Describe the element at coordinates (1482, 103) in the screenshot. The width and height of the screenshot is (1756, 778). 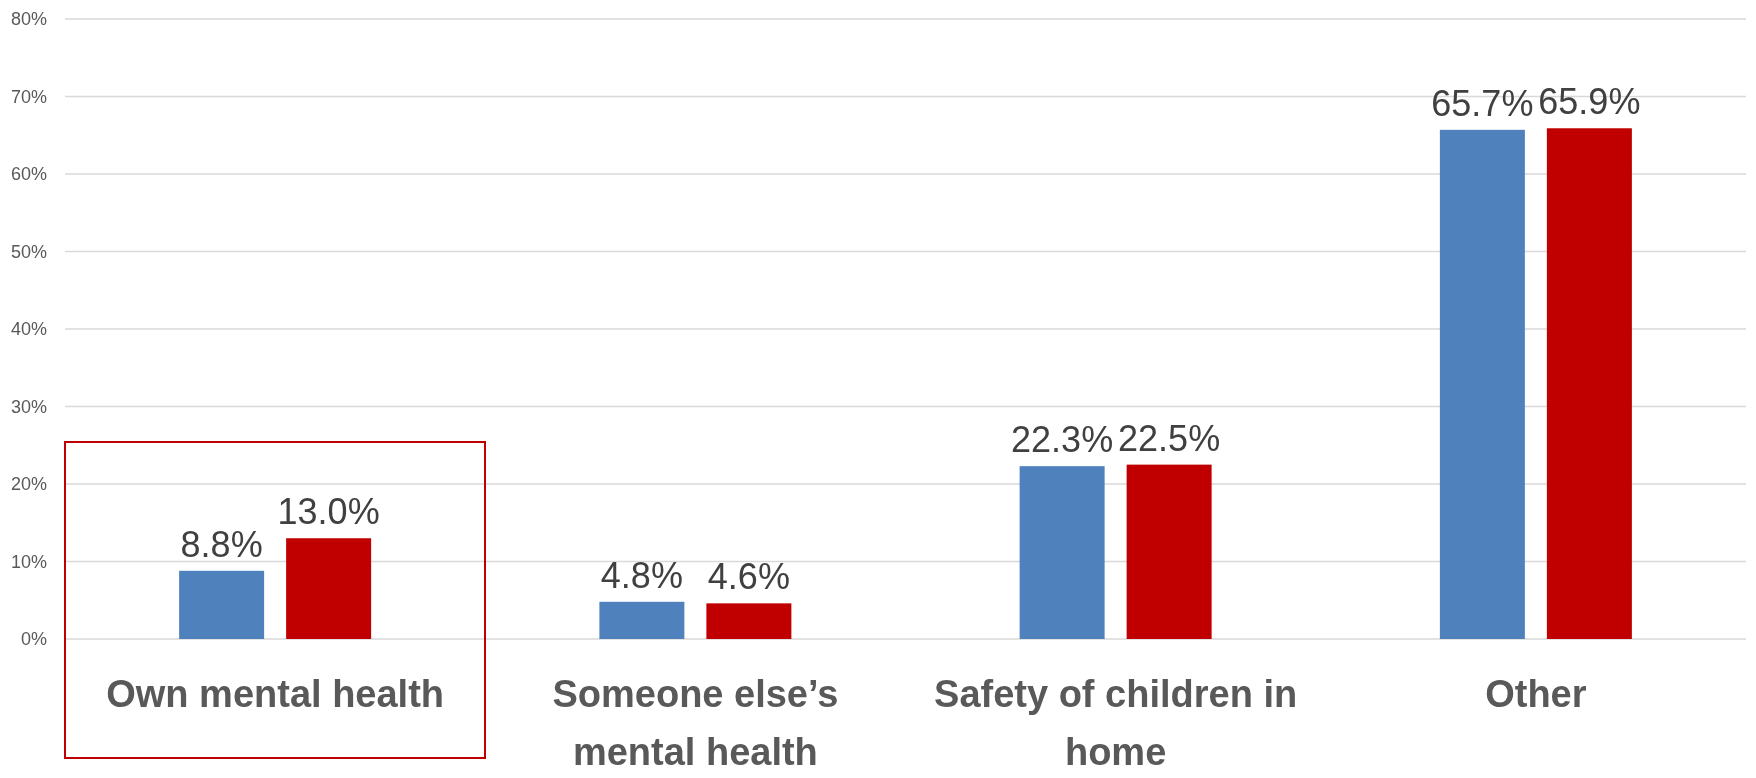
I see `text: 65.7%` at that location.